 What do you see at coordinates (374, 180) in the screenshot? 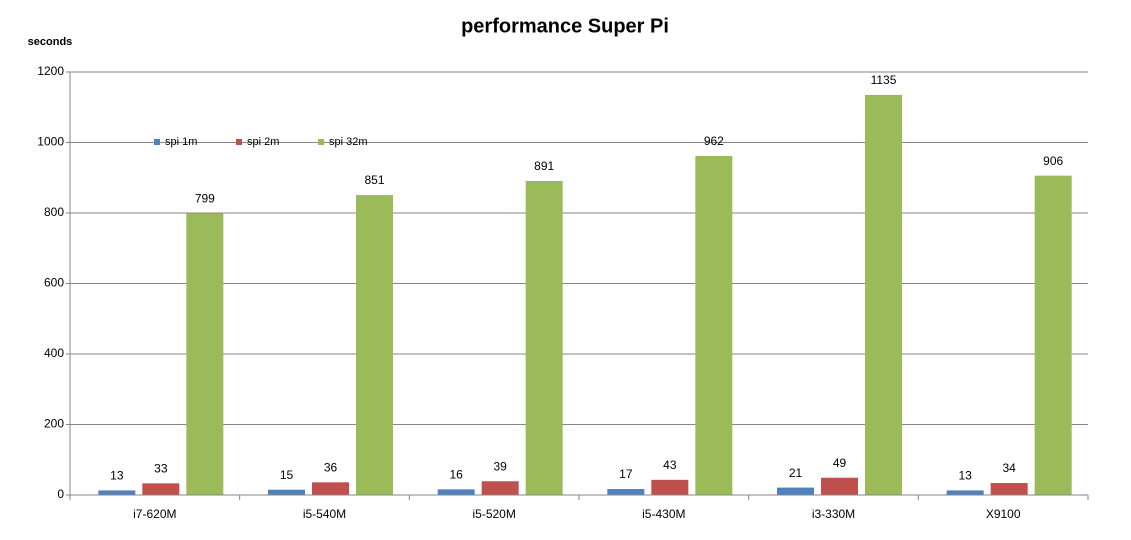
I see `data-label: 851` at bounding box center [374, 180].